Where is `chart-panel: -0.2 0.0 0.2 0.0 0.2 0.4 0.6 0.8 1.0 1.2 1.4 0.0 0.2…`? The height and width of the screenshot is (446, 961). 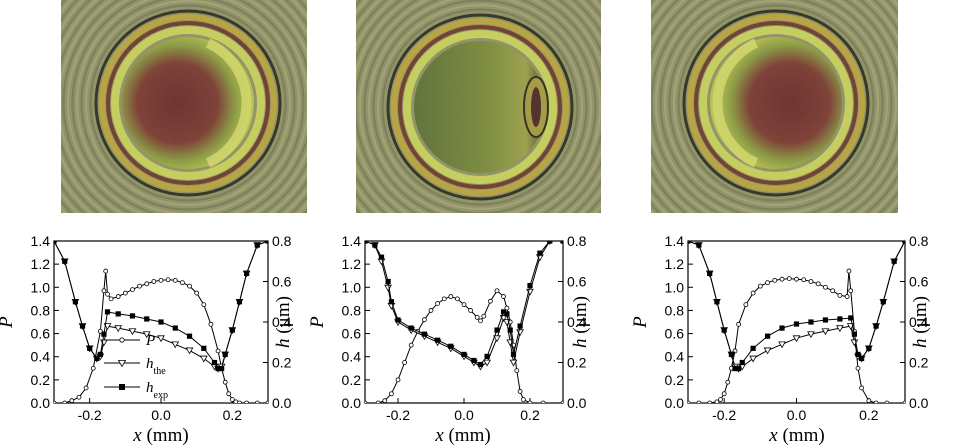
chart-panel: -0.2 0.0 0.2 0.0 0.2 0.4 0.6 0.8 1.0 1.2 1.4 0.0 0.2… is located at coordinates (449, 339).